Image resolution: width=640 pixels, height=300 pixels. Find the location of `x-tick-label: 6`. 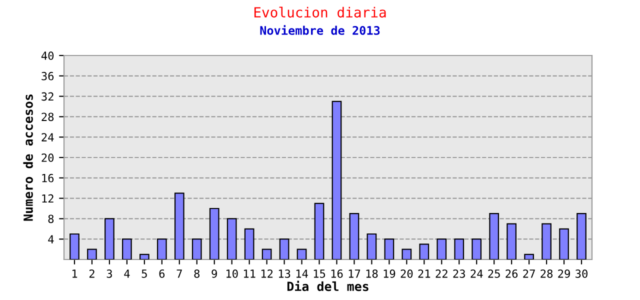

x-tick-label: 6 is located at coordinates (162, 273).